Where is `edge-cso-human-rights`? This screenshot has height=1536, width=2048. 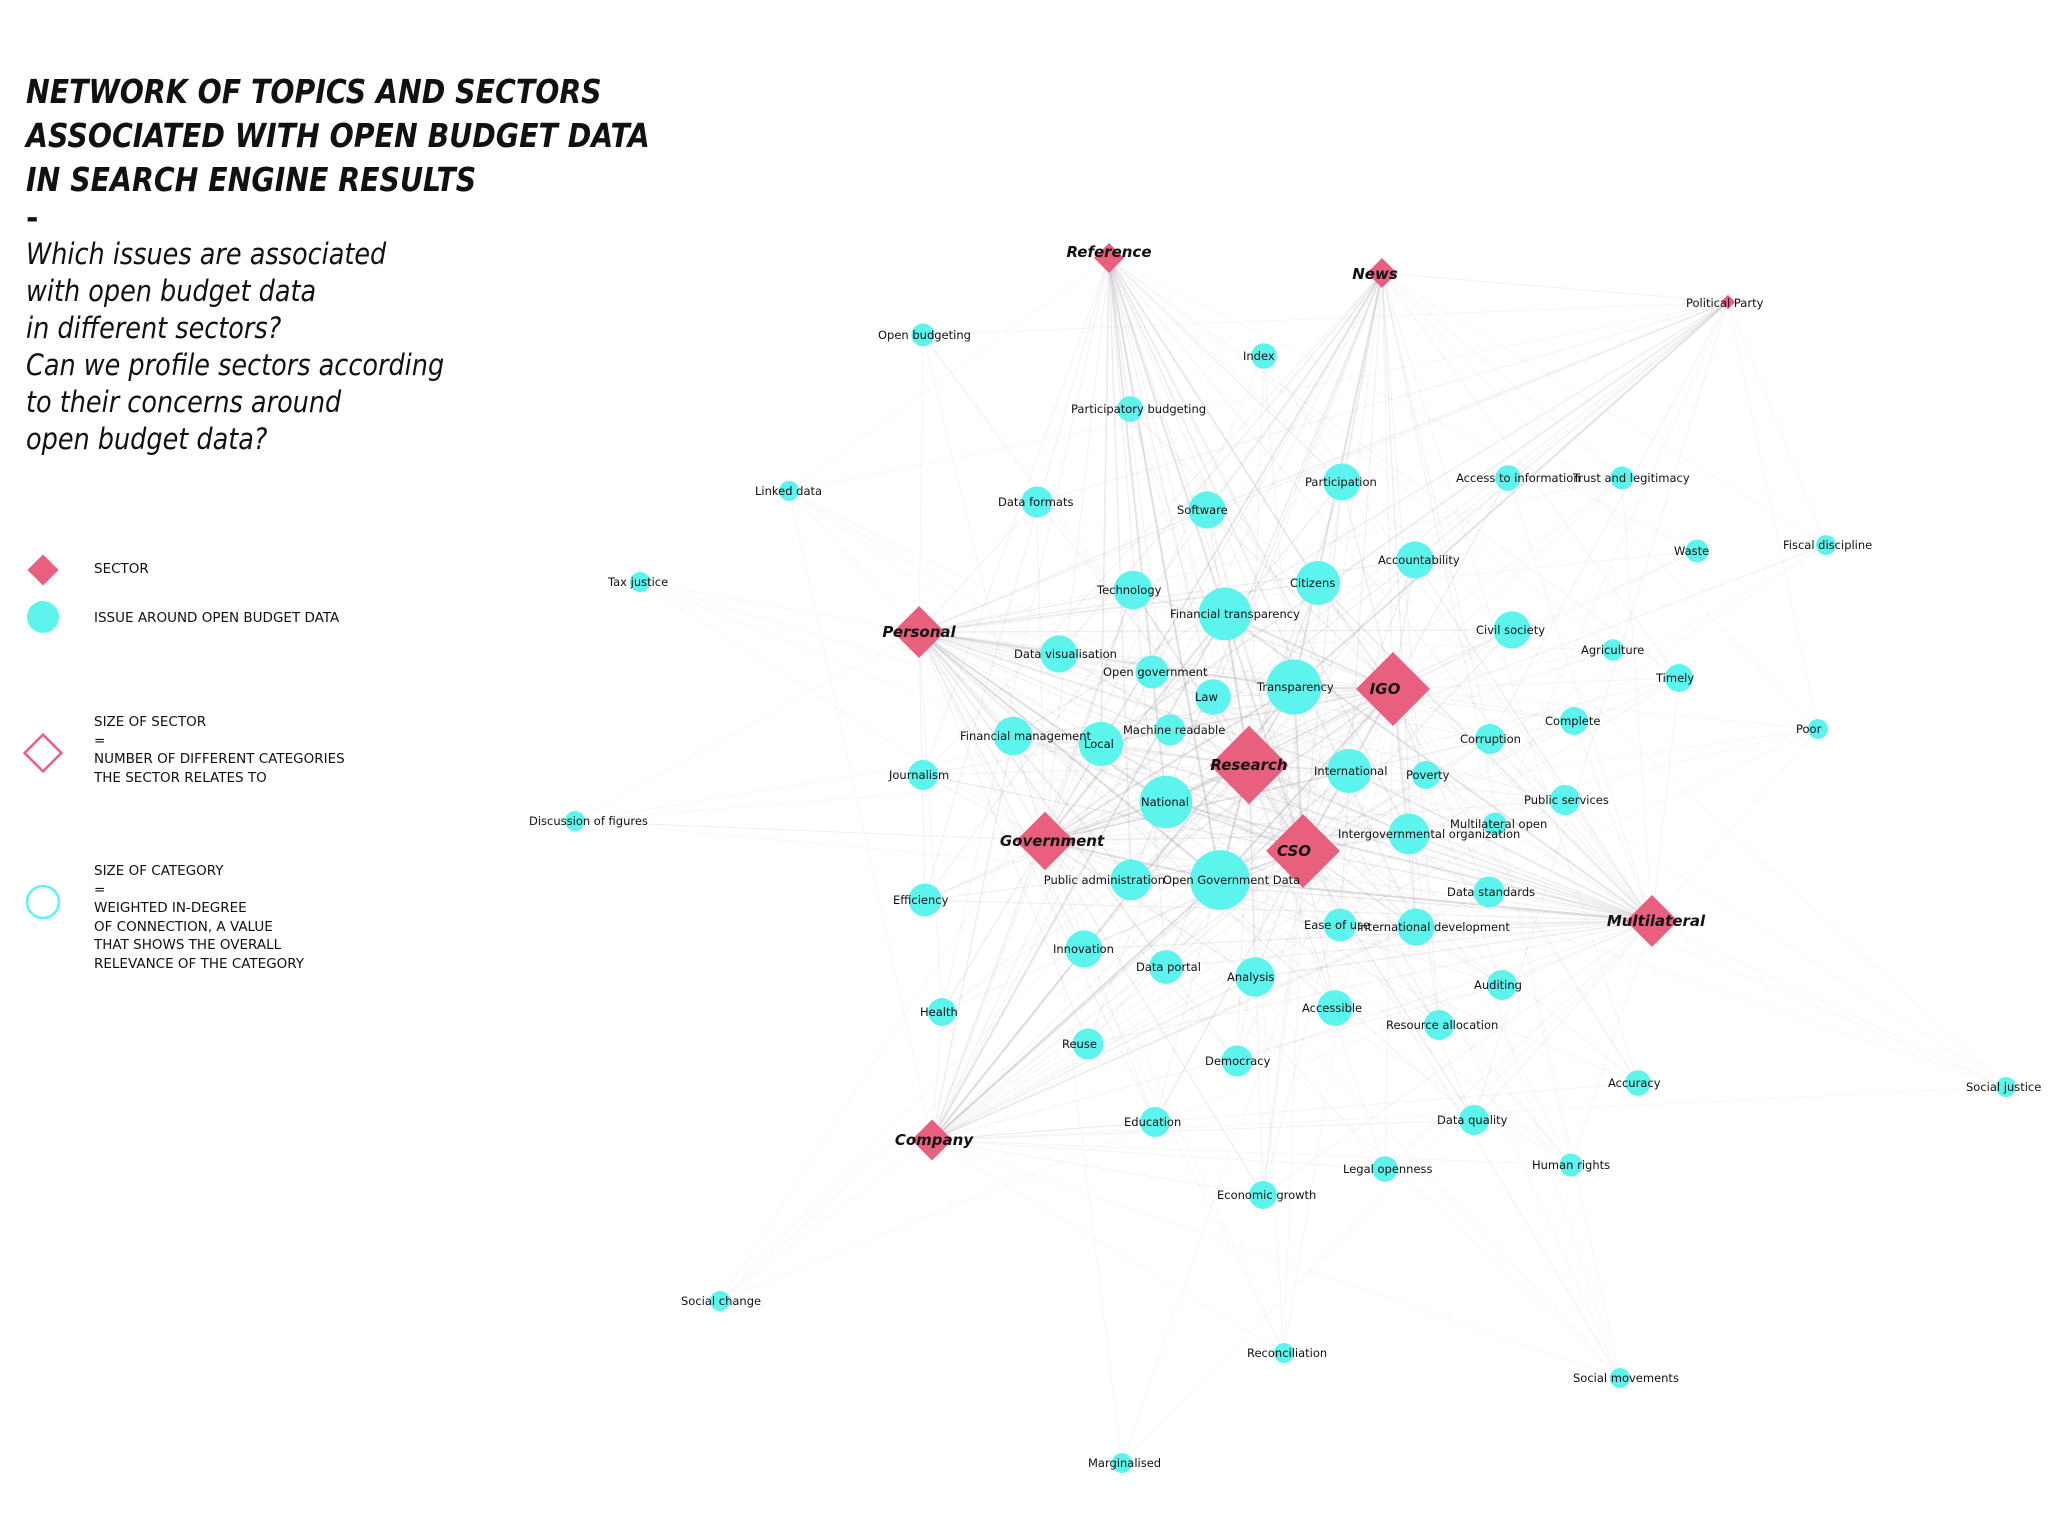 edge-cso-human-rights is located at coordinates (1437, 1008).